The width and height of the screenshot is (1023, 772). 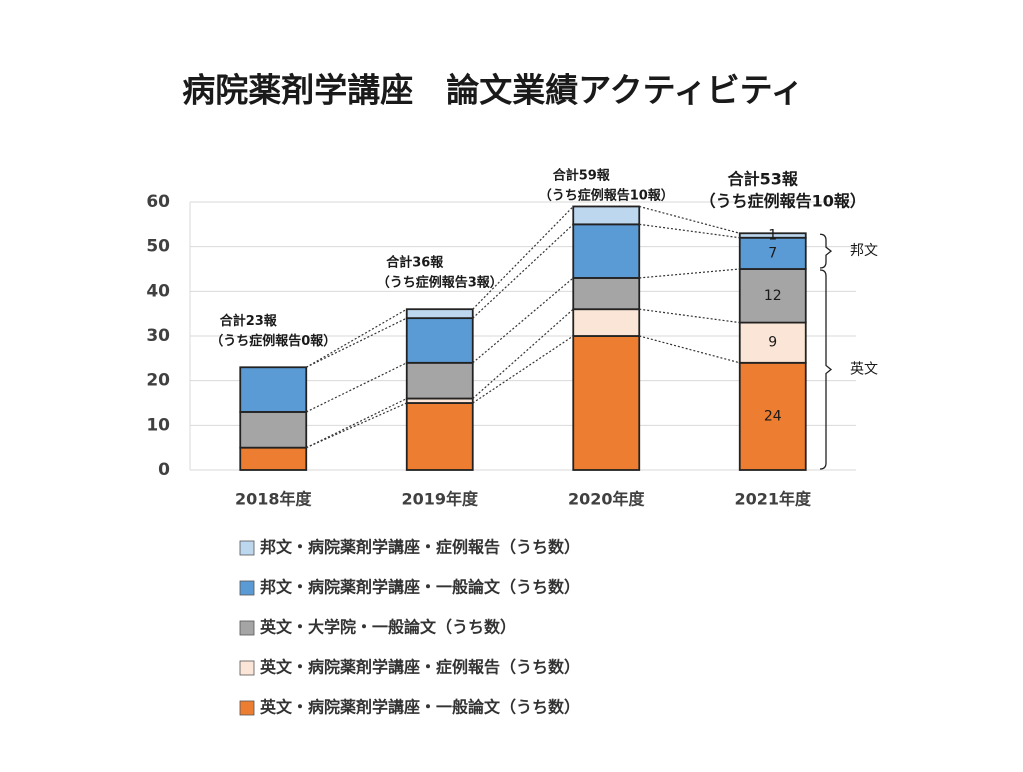 I want to click on annotation: 合計59報, so click(x=582, y=176).